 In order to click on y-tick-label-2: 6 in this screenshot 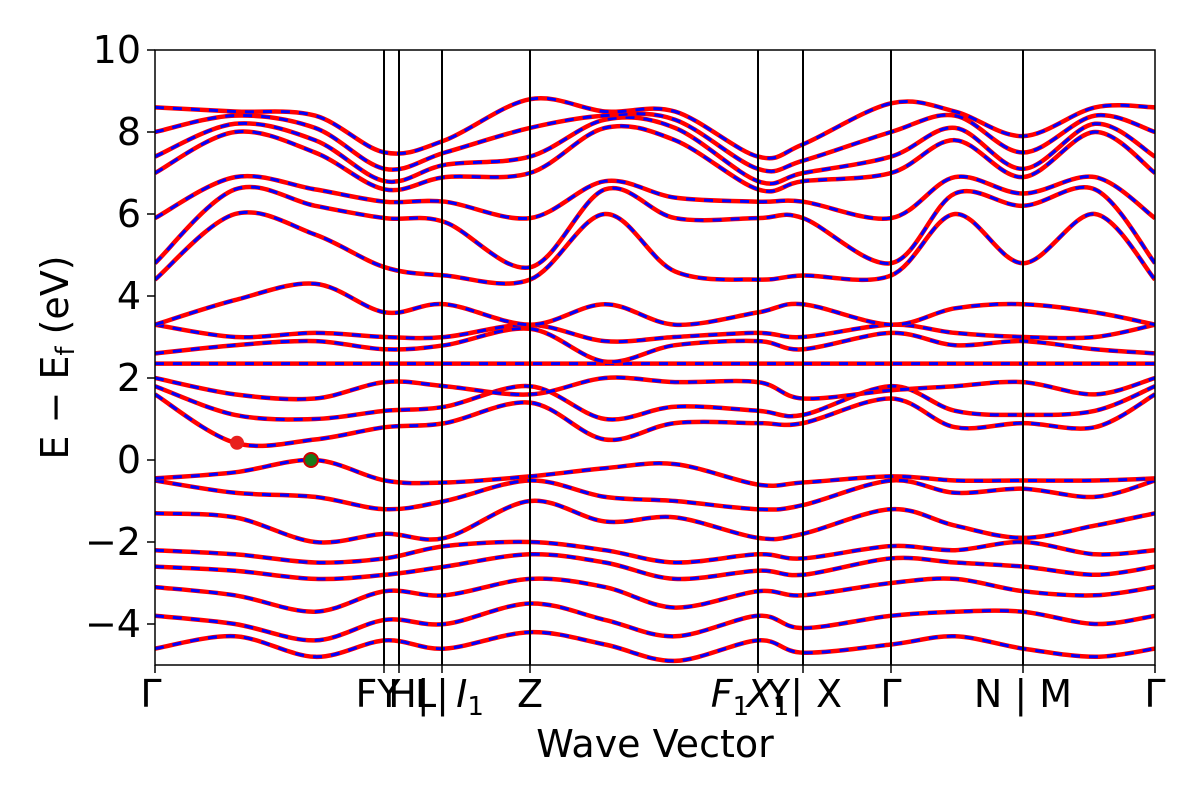, I will do `click(129, 214)`.